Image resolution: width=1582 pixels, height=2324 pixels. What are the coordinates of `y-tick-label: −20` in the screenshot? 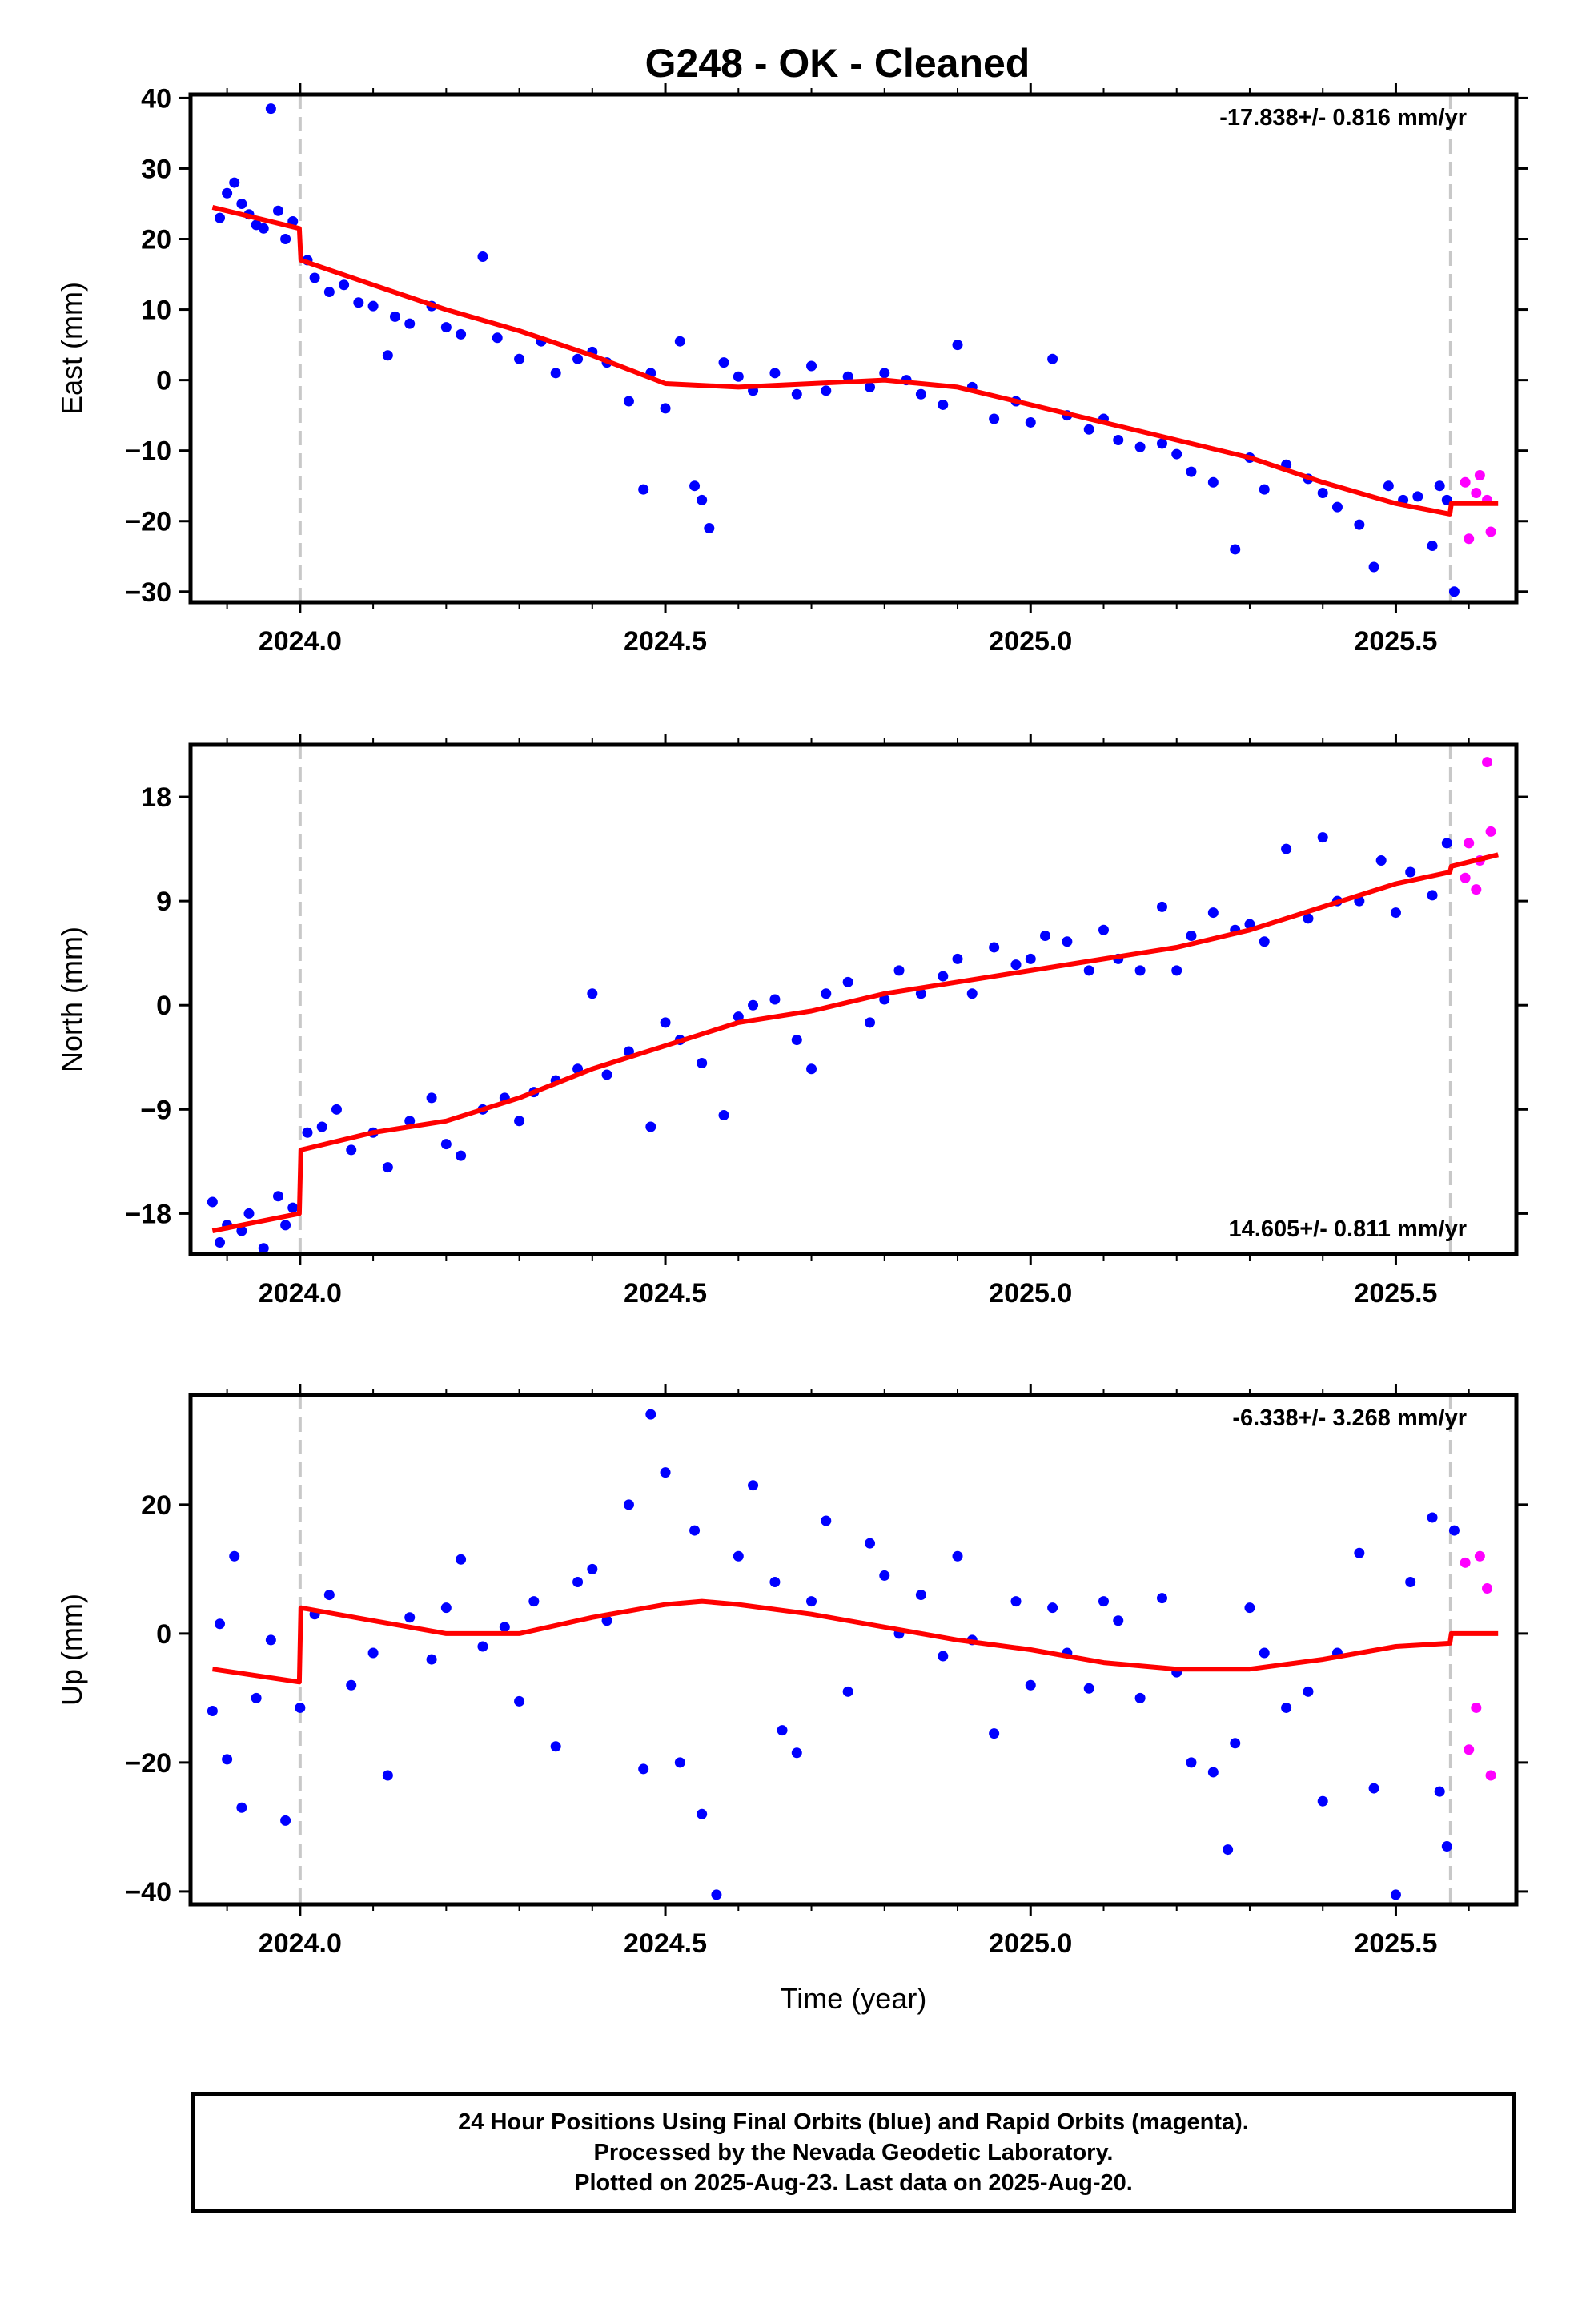 It's located at (148, 522).